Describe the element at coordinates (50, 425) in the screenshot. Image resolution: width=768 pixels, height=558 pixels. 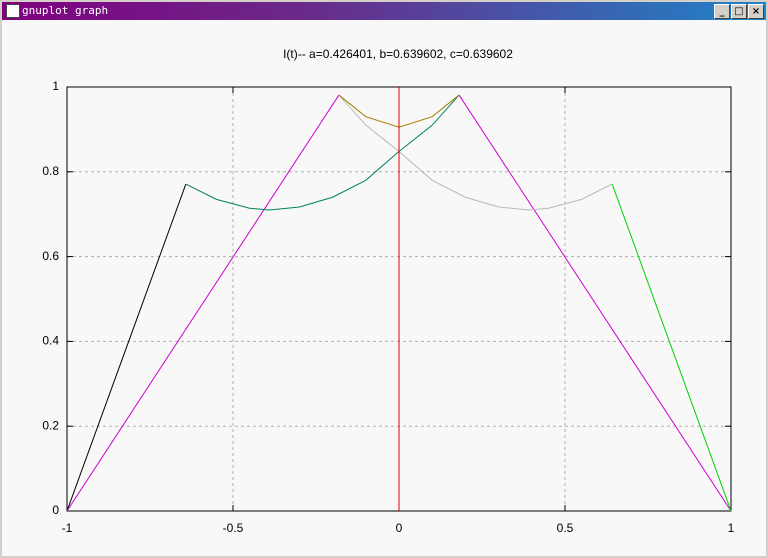
I see `y-tick-label: 0.2` at that location.